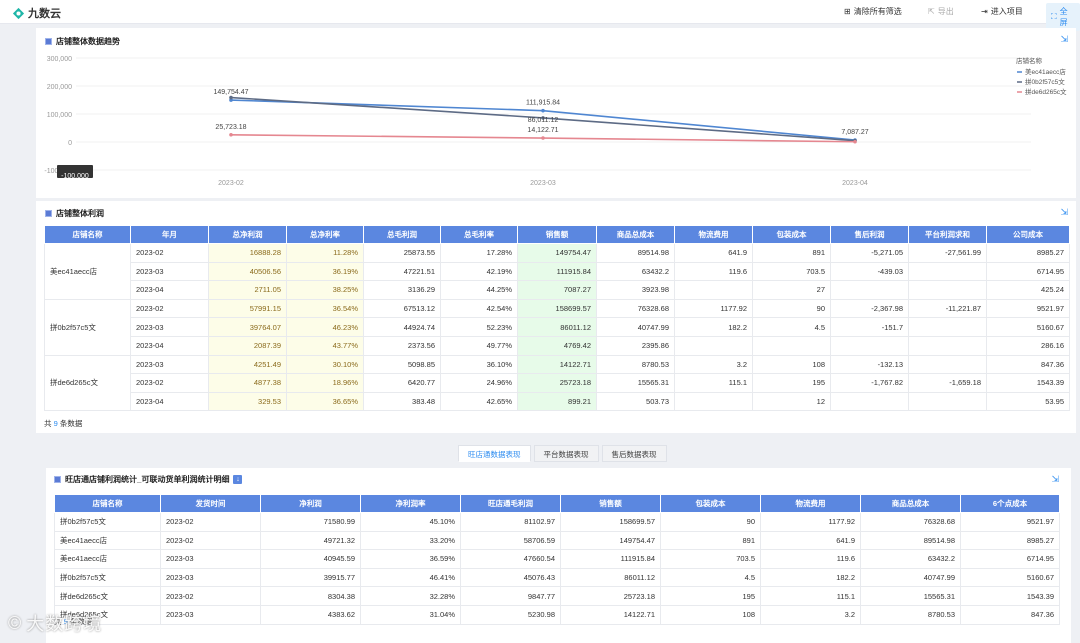  I want to click on trend-chart-title: 店铺整体数据趋势, so click(82, 41).